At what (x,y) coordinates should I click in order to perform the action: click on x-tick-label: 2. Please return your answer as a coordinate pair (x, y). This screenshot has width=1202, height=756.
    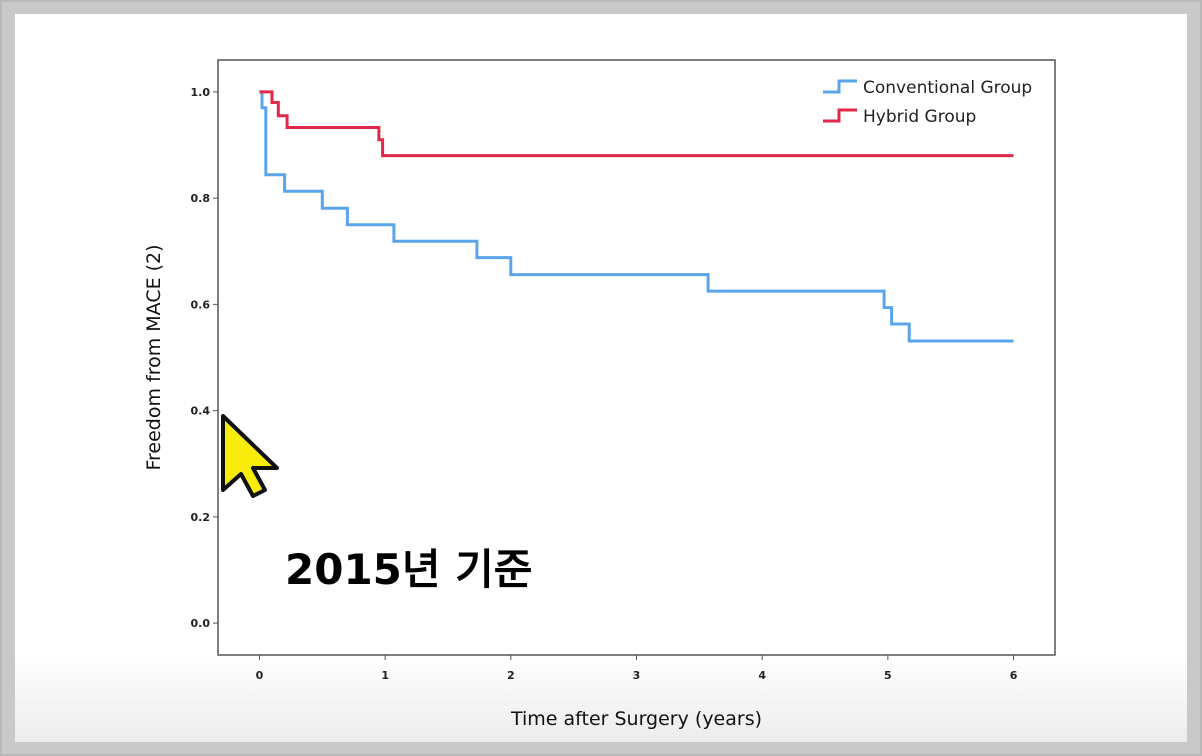
    Looking at the image, I should click on (511, 675).